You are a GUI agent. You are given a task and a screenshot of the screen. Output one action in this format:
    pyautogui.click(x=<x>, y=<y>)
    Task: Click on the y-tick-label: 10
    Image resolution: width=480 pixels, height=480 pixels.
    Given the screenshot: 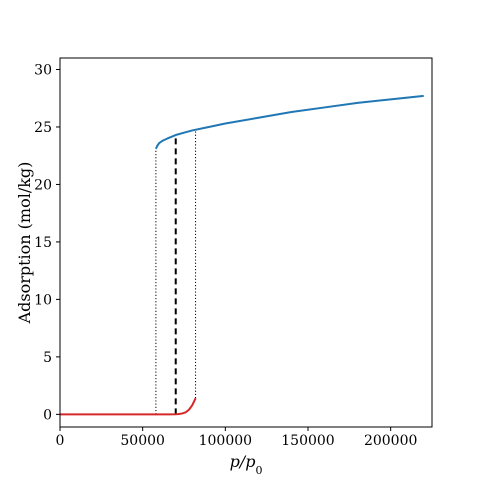 What is the action you would take?
    pyautogui.click(x=43, y=300)
    